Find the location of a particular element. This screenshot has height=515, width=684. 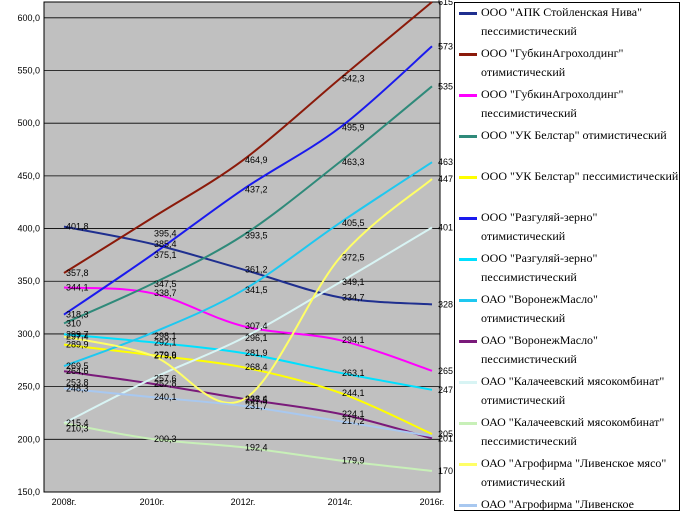

data-label: 535 is located at coordinates (445, 86).